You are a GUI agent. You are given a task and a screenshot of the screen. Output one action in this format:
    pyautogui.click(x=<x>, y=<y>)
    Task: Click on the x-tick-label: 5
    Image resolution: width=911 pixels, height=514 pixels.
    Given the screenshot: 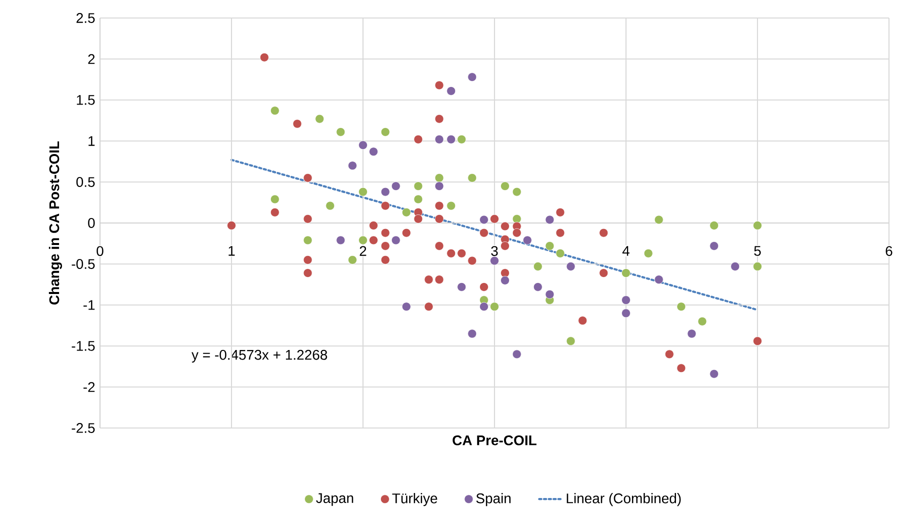 What is the action you would take?
    pyautogui.click(x=757, y=251)
    